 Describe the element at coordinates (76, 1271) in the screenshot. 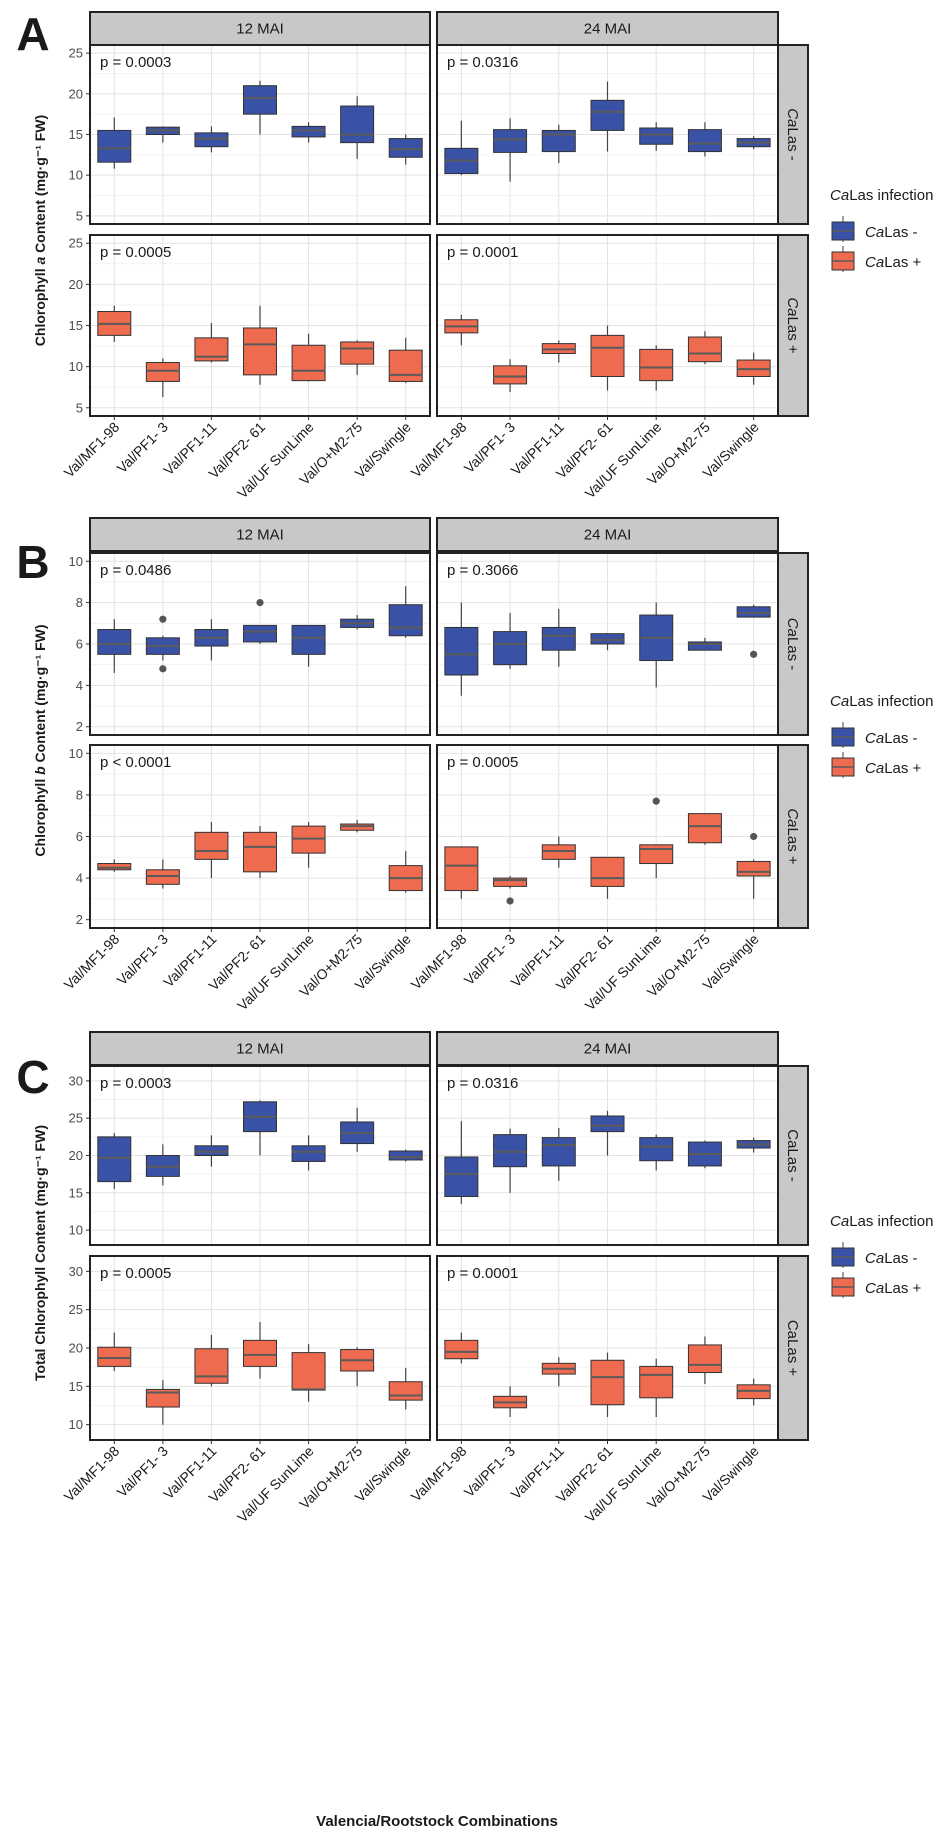

I see `y-tick-label: 30` at that location.